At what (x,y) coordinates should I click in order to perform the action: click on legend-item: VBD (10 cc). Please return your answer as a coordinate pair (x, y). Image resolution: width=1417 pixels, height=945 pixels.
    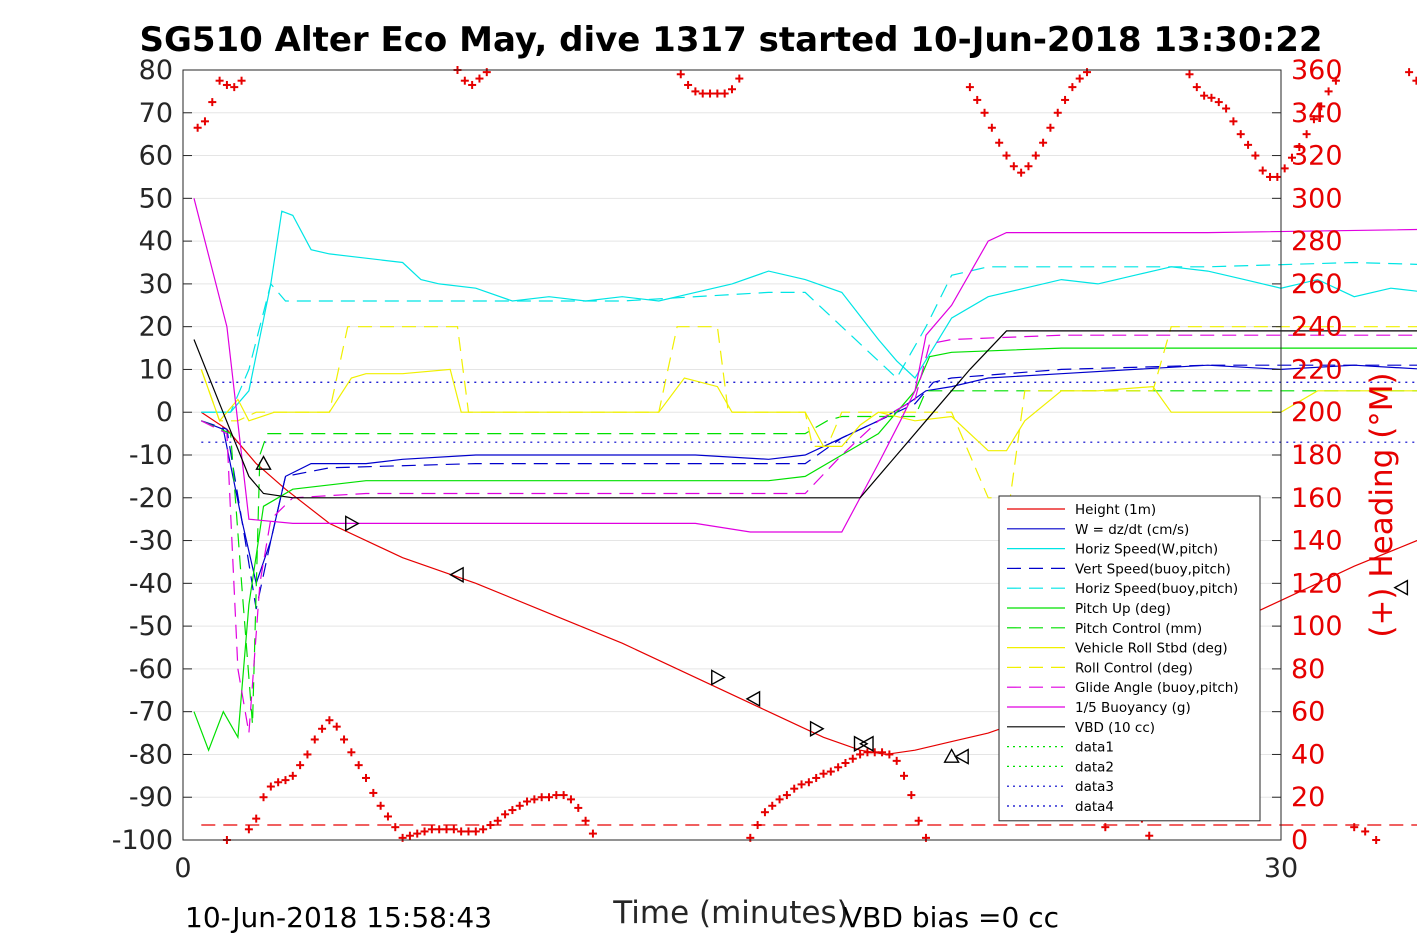
    Looking at the image, I should click on (1081, 728).